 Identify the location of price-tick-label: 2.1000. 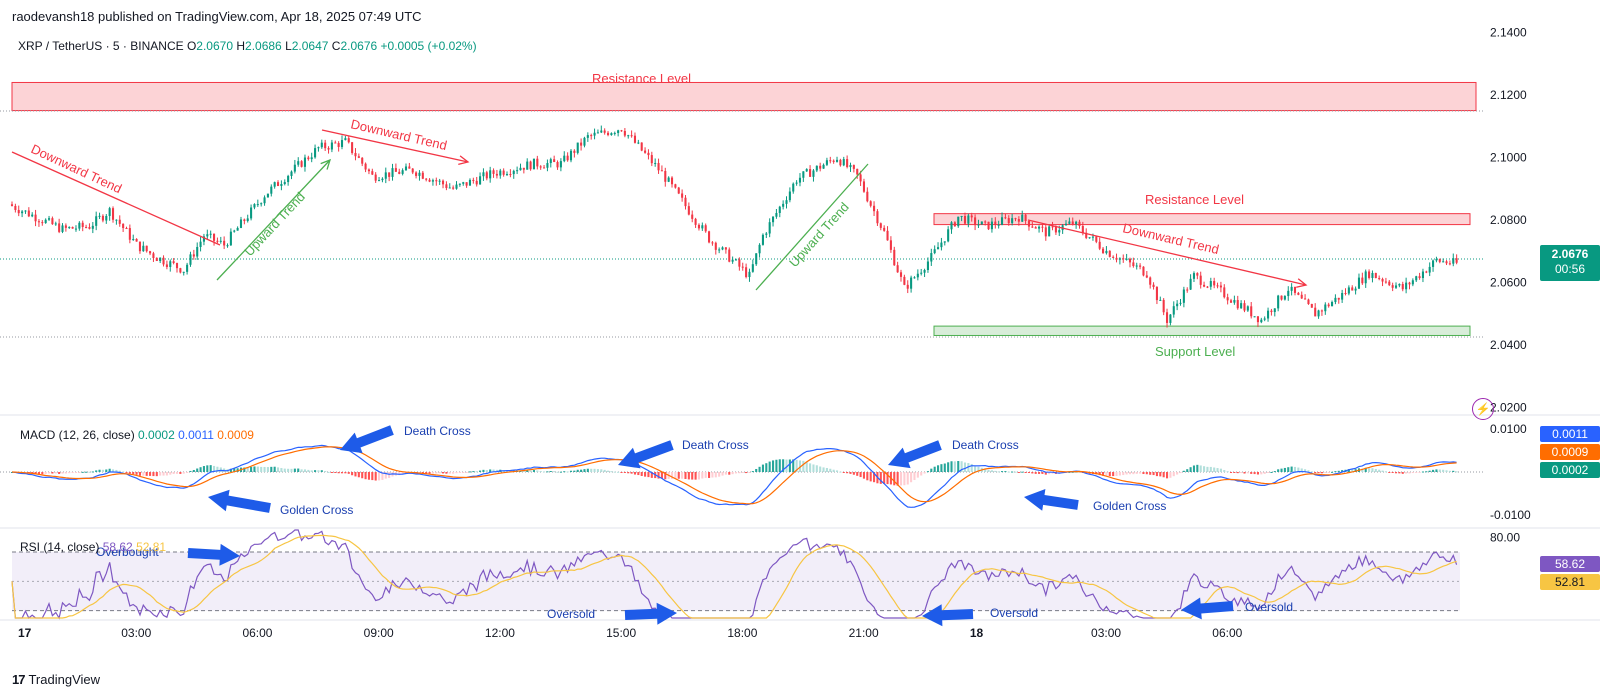
(1508, 157).